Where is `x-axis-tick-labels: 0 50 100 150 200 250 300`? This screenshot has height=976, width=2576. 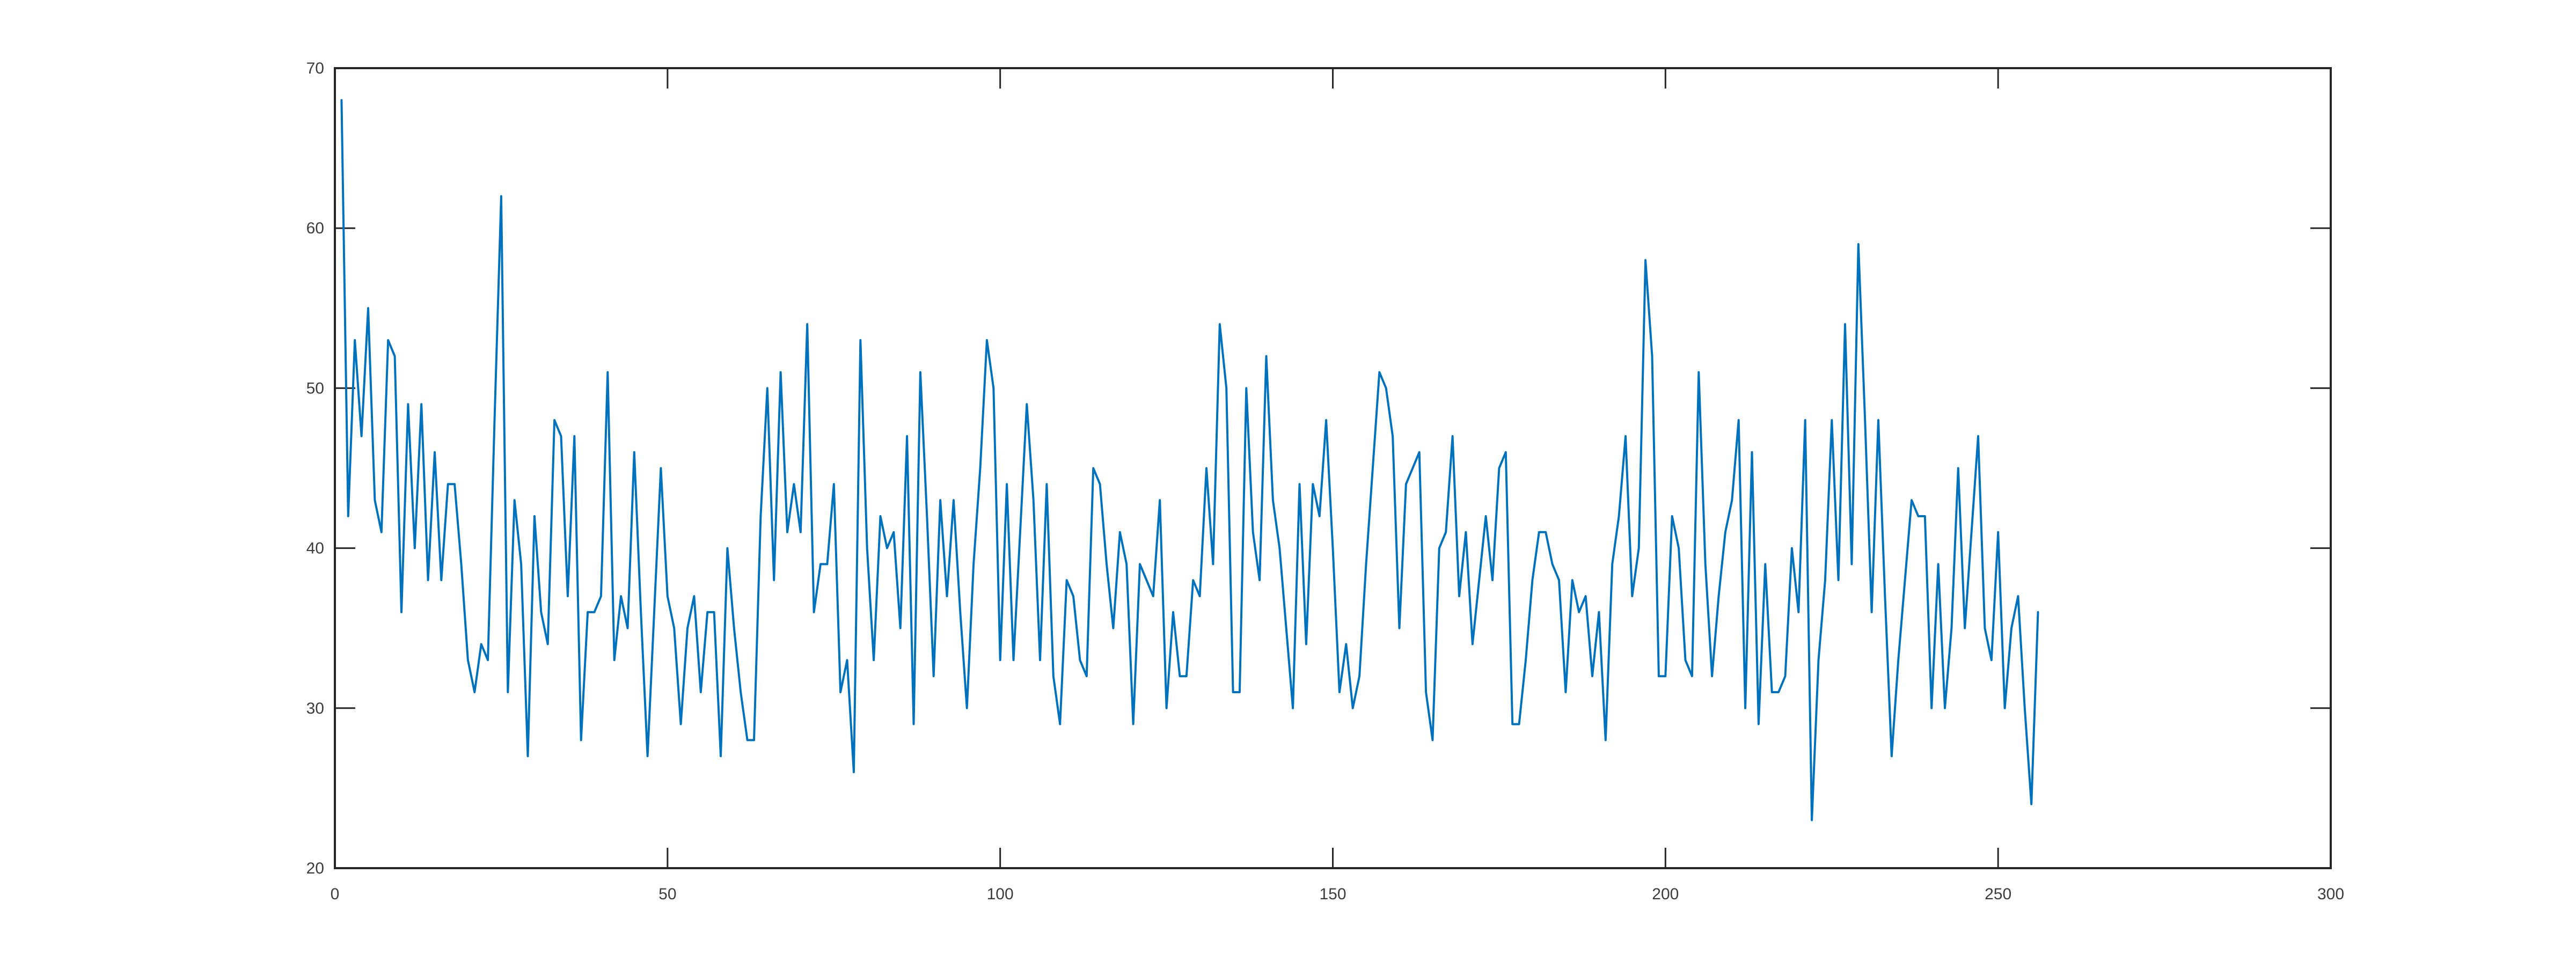 x-axis-tick-labels: 0 50 100 150 200 250 300 is located at coordinates (1337, 894).